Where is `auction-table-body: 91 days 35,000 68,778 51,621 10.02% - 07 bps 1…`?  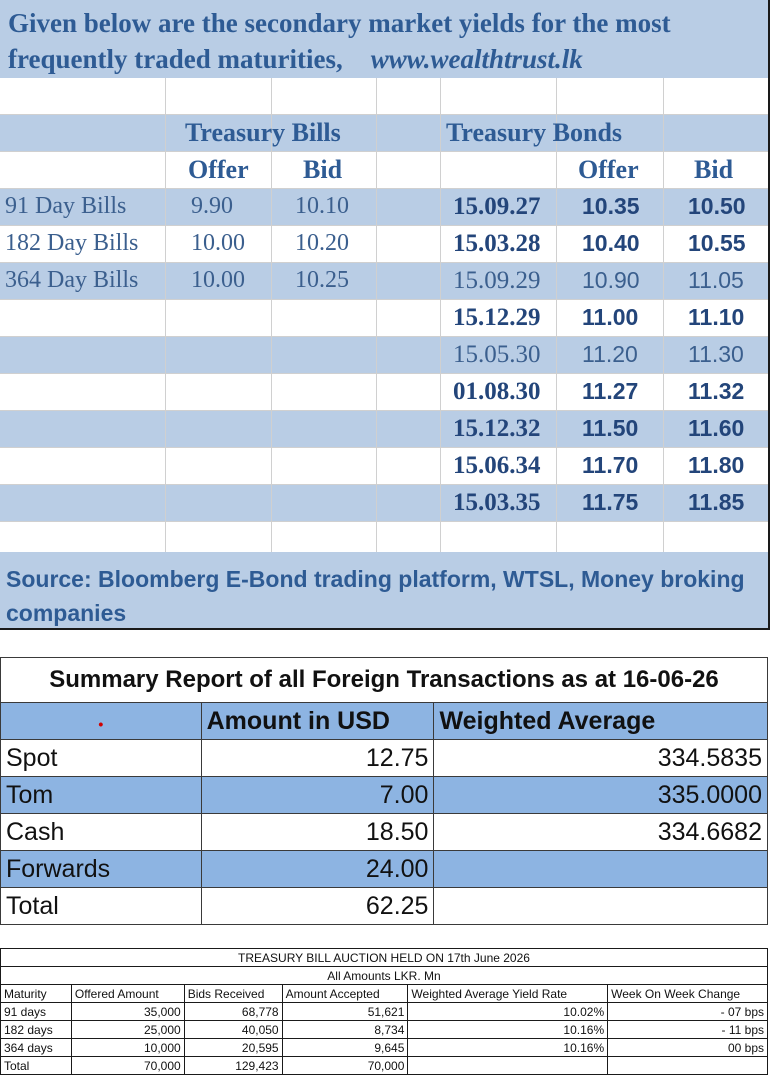 auction-table-body: 91 days 35,000 68,778 51,621 10.02% - 07 bps 1… is located at coordinates (384, 1038).